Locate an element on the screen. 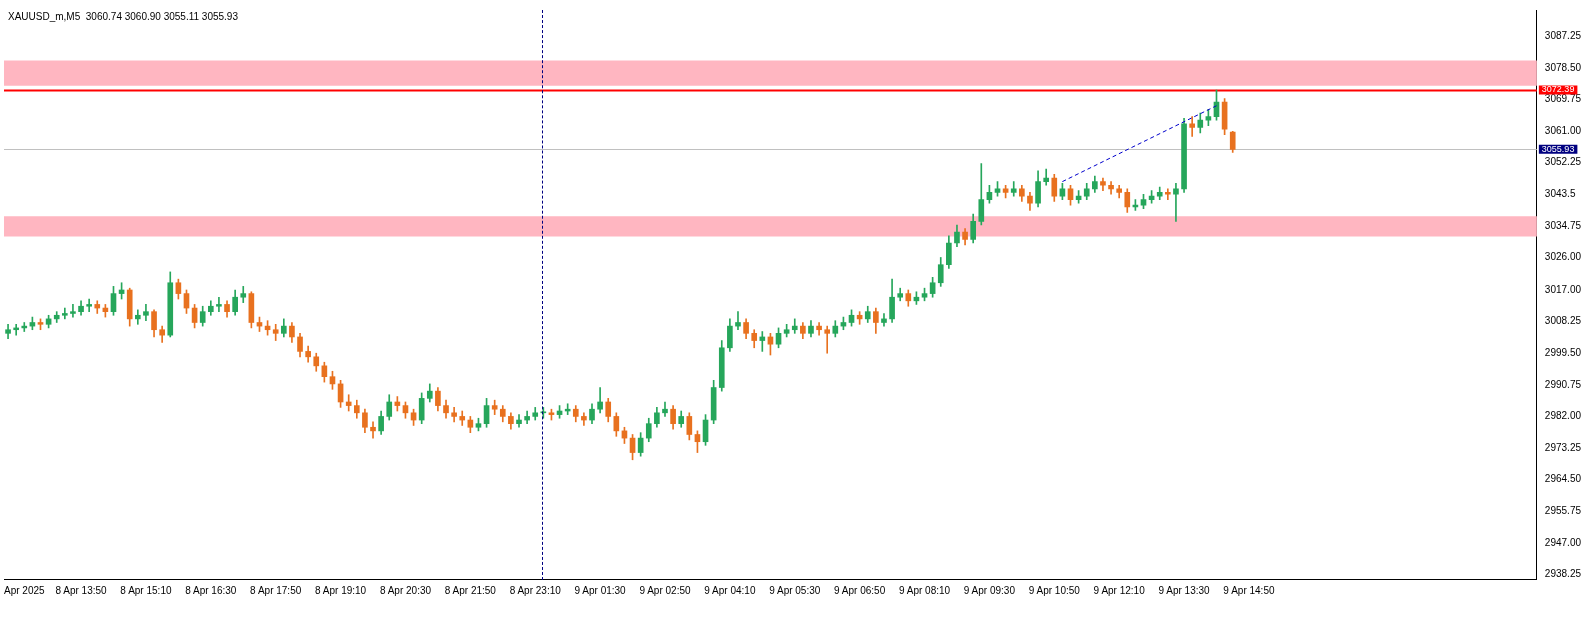 The width and height of the screenshot is (1591, 621). x-tick-label: 9 Apr 13:30 is located at coordinates (1184, 590).